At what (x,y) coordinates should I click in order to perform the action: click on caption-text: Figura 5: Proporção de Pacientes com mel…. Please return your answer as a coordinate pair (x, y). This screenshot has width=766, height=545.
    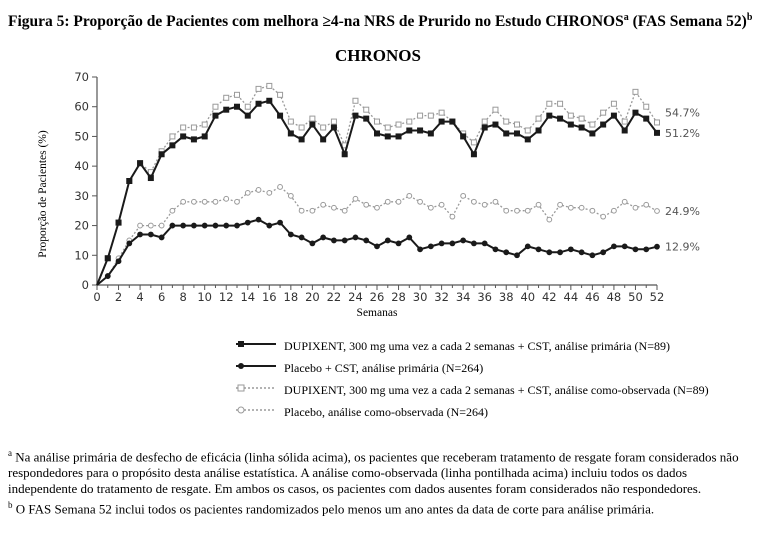
    Looking at the image, I should click on (316, 22).